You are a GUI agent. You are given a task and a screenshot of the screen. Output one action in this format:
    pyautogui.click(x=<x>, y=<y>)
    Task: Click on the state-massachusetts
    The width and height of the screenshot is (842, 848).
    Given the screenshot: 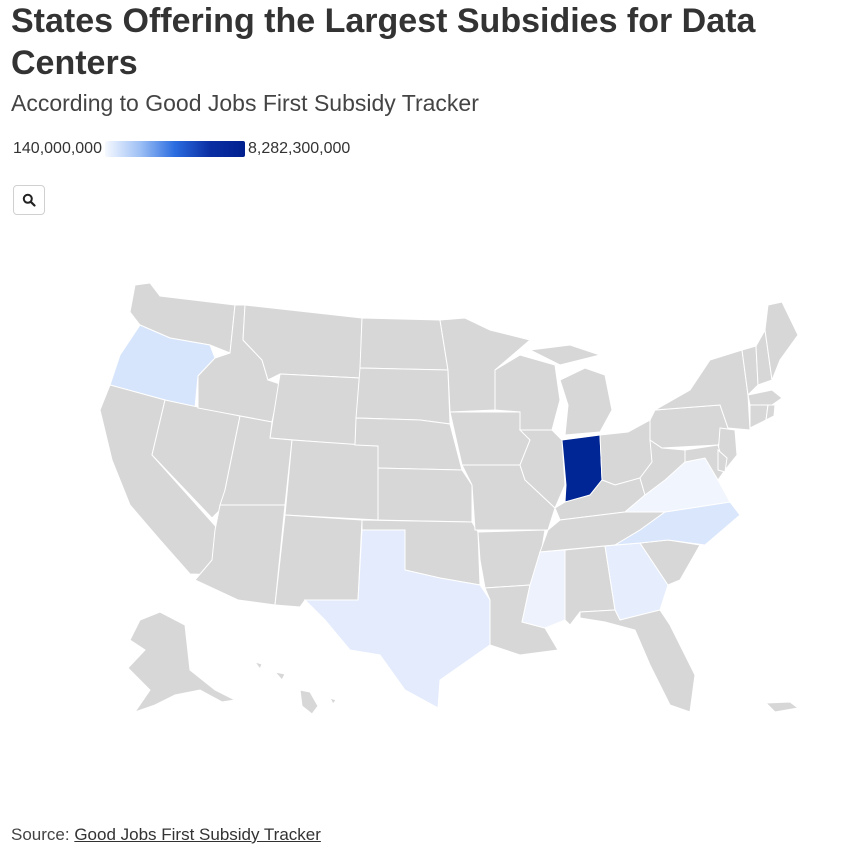 What is the action you would take?
    pyautogui.click(x=765, y=397)
    